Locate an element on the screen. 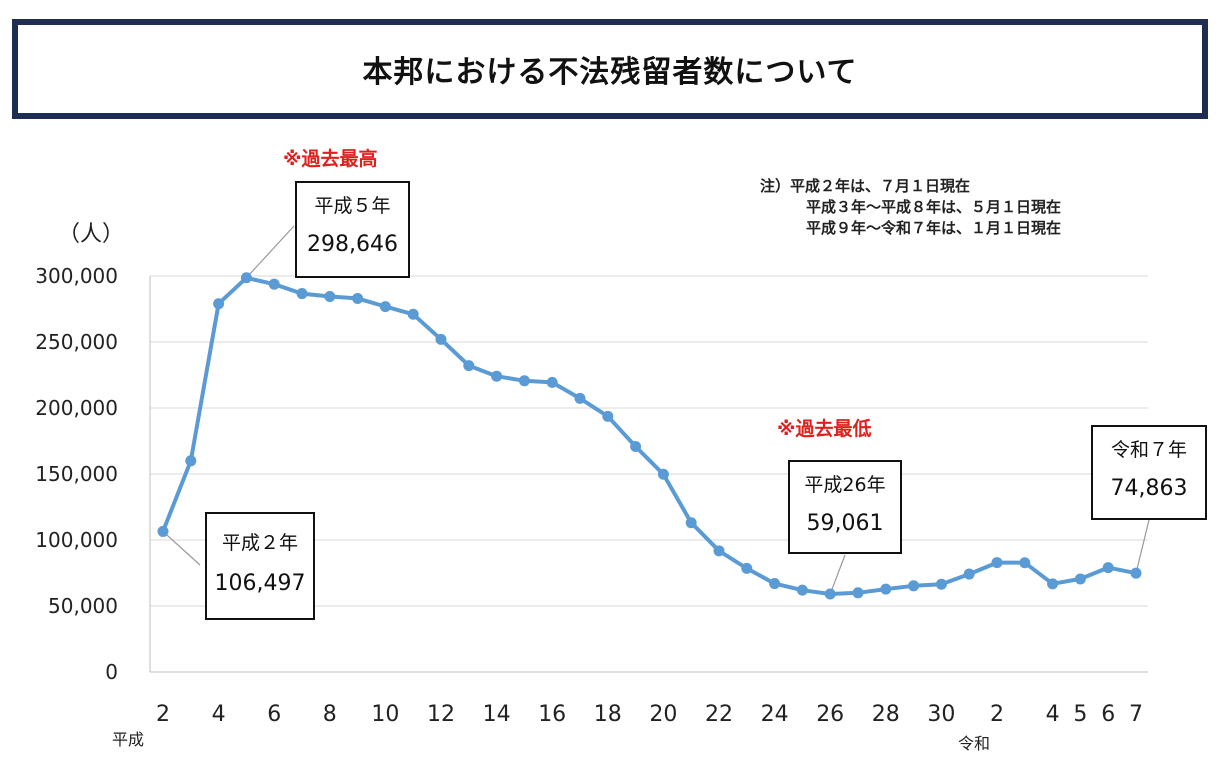 This screenshot has width=1222, height=769. era-label-heisei: 平成 is located at coordinates (128, 739).